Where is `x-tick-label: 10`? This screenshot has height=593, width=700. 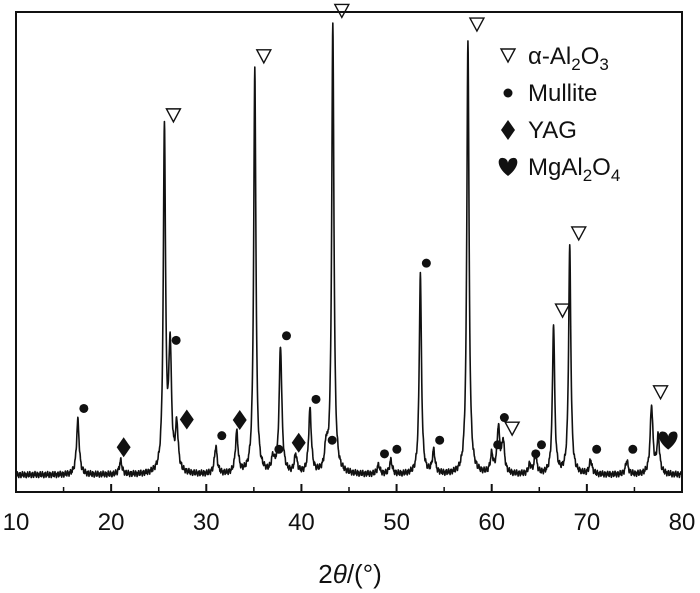 x-tick-label: 10 is located at coordinates (16, 522).